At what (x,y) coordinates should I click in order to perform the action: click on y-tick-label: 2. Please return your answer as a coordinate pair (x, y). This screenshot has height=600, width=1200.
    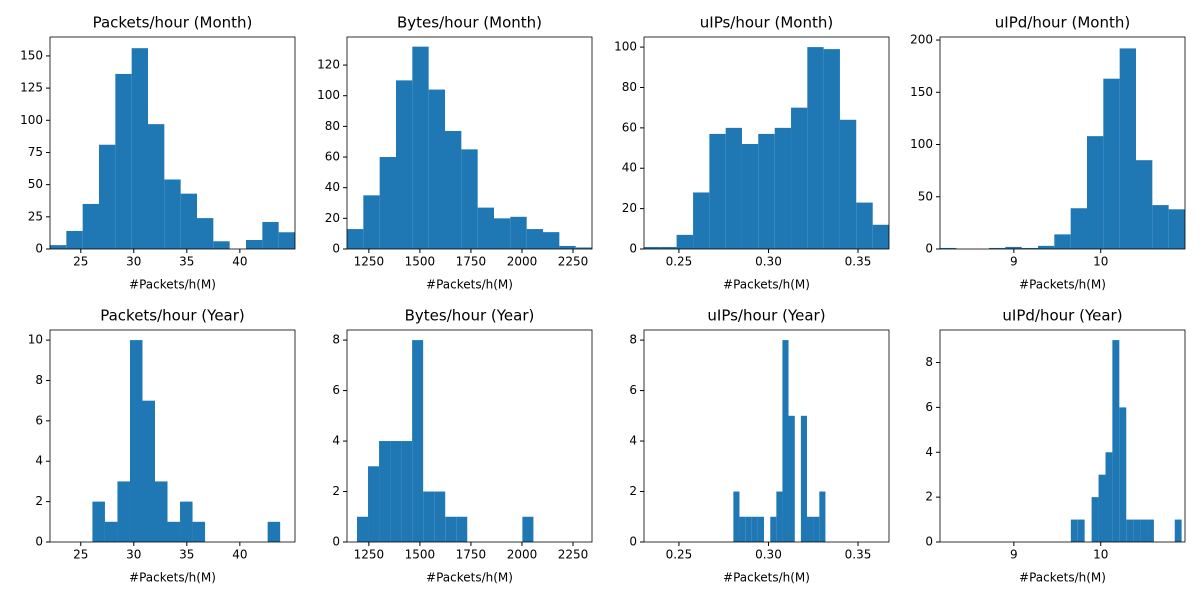
    Looking at the image, I should click on (929, 497).